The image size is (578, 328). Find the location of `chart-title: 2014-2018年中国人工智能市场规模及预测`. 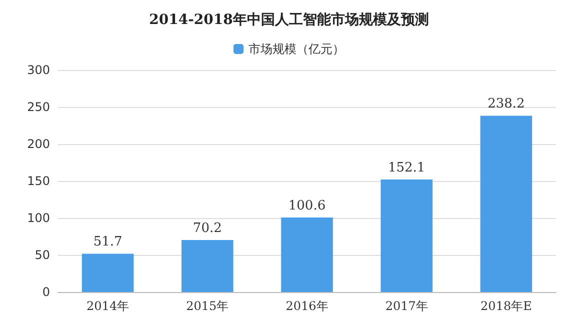

chart-title: 2014-2018年中国人工智能市场规模及预测 is located at coordinates (289, 19).